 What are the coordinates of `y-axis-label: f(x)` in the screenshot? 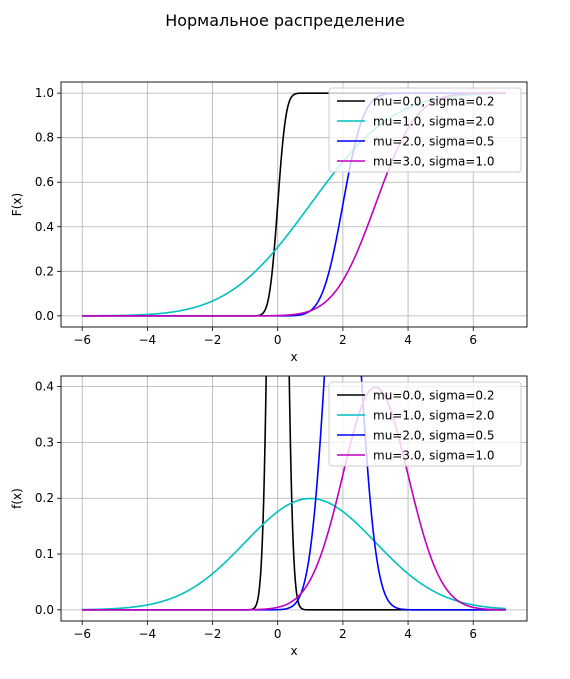 It's located at (17, 498).